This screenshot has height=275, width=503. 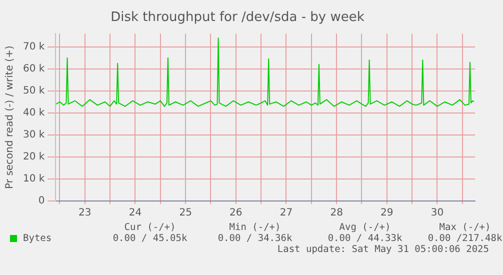 I want to click on x-tick-label: 29, so click(x=387, y=213).